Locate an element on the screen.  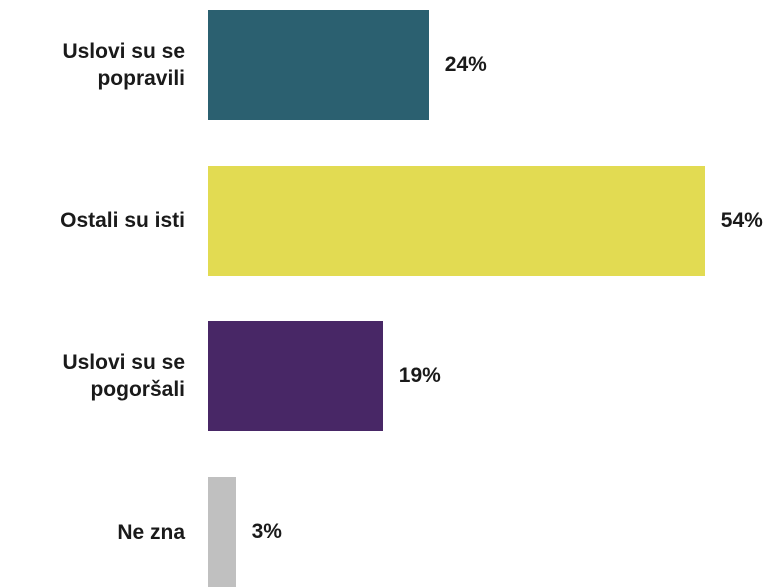
value-label: 19% is located at coordinates (419, 376).